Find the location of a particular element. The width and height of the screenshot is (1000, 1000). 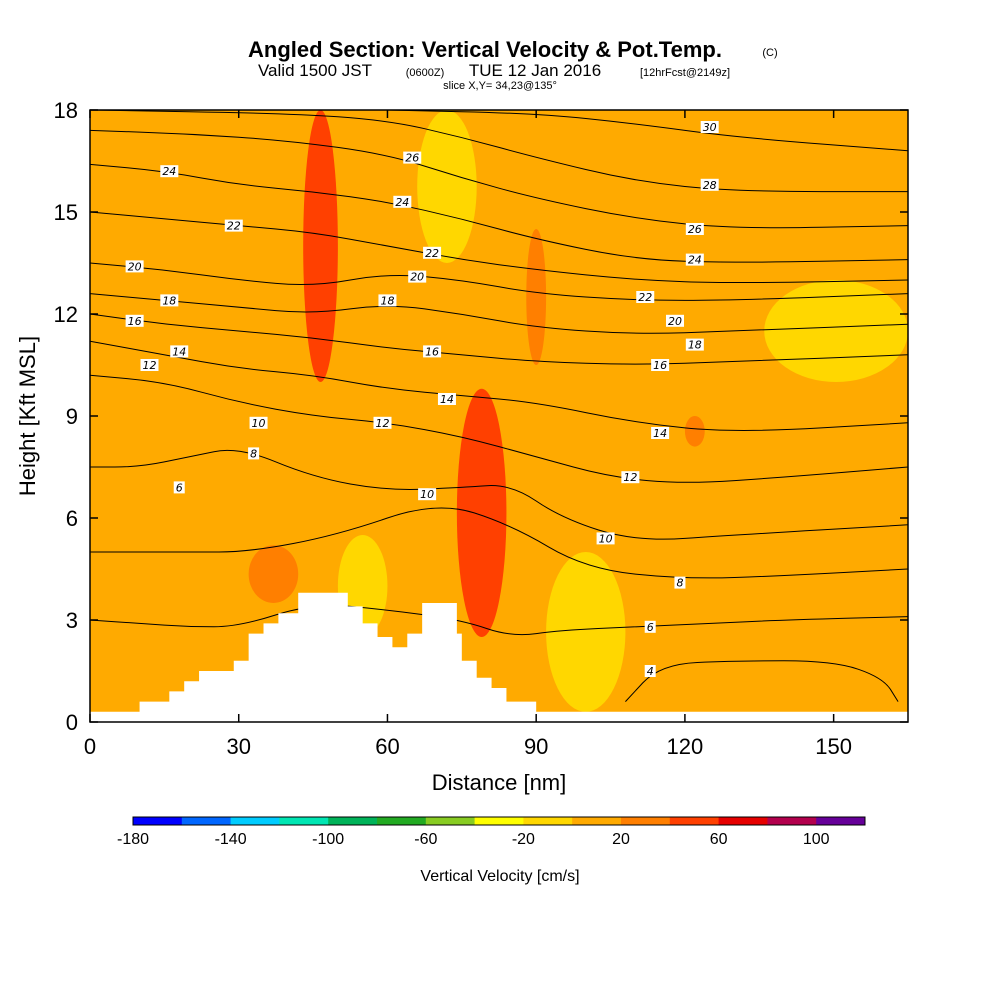

contour-label: 22 is located at coordinates (432, 253).